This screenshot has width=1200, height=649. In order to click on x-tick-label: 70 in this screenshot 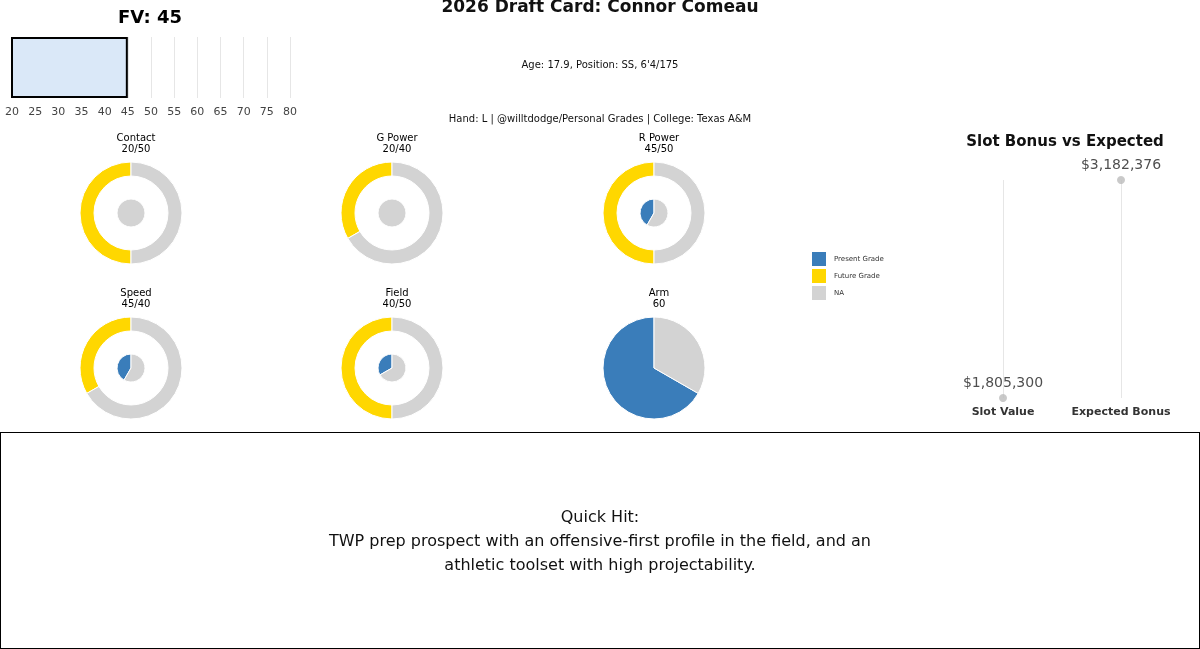, I will do `click(243, 111)`.